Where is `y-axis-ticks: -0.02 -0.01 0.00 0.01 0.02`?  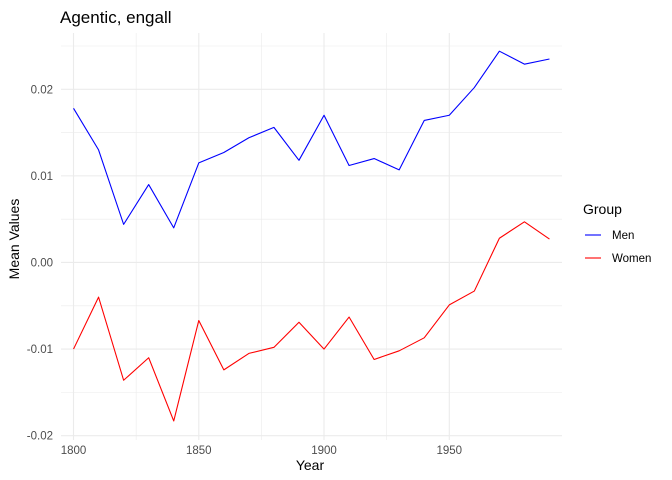 y-axis-ticks: -0.02 -0.01 0.00 0.01 0.02 is located at coordinates (40, 263).